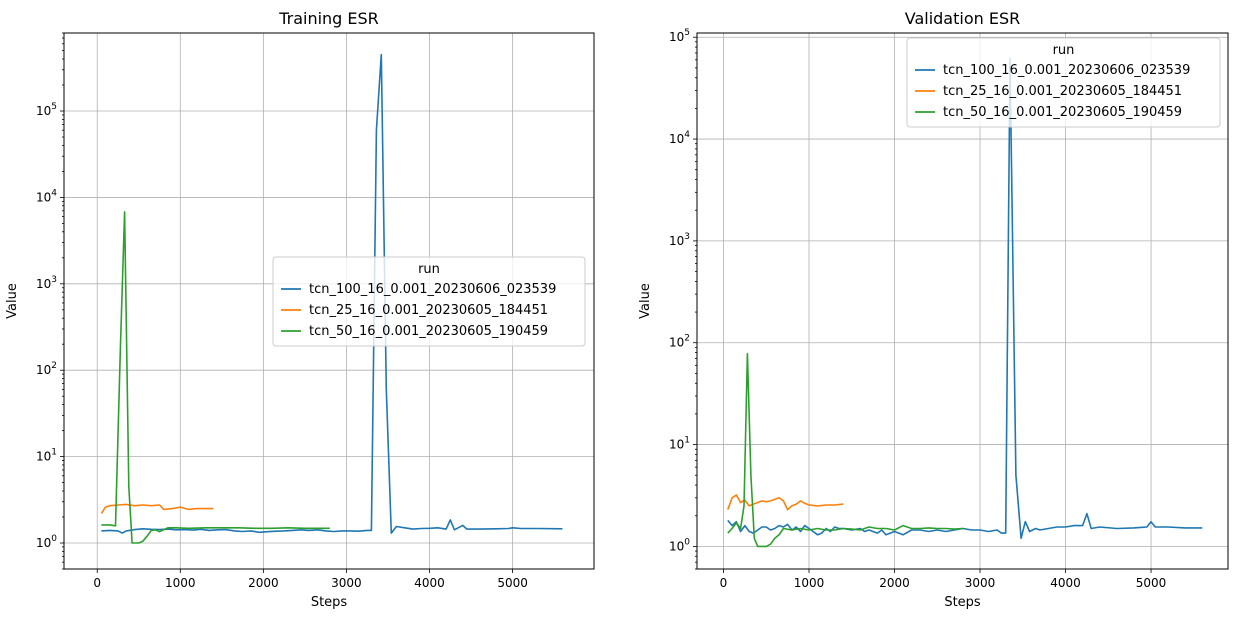 The height and width of the screenshot is (628, 1237). I want to click on chart-title: Validation ESR, so click(962, 18).